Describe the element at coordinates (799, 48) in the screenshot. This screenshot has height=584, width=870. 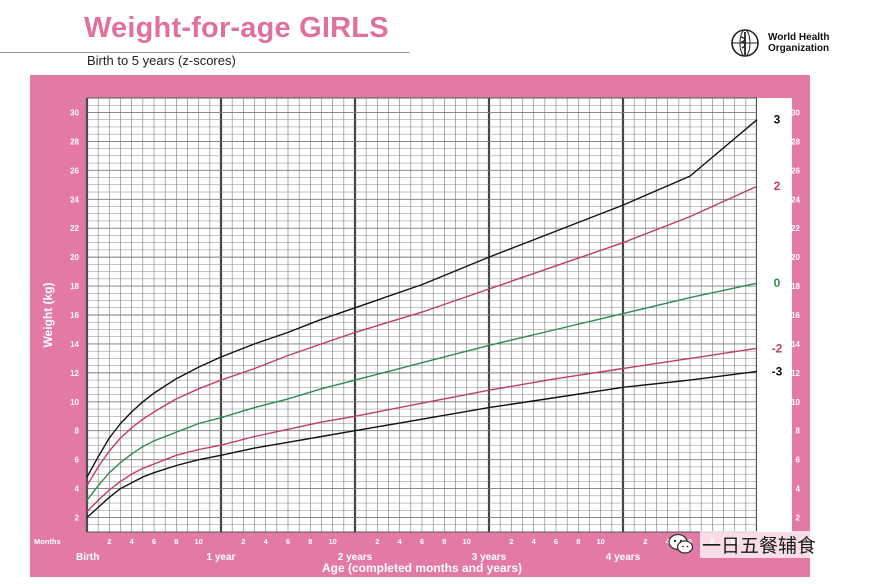
I see `who-name-line2: Organization` at that location.